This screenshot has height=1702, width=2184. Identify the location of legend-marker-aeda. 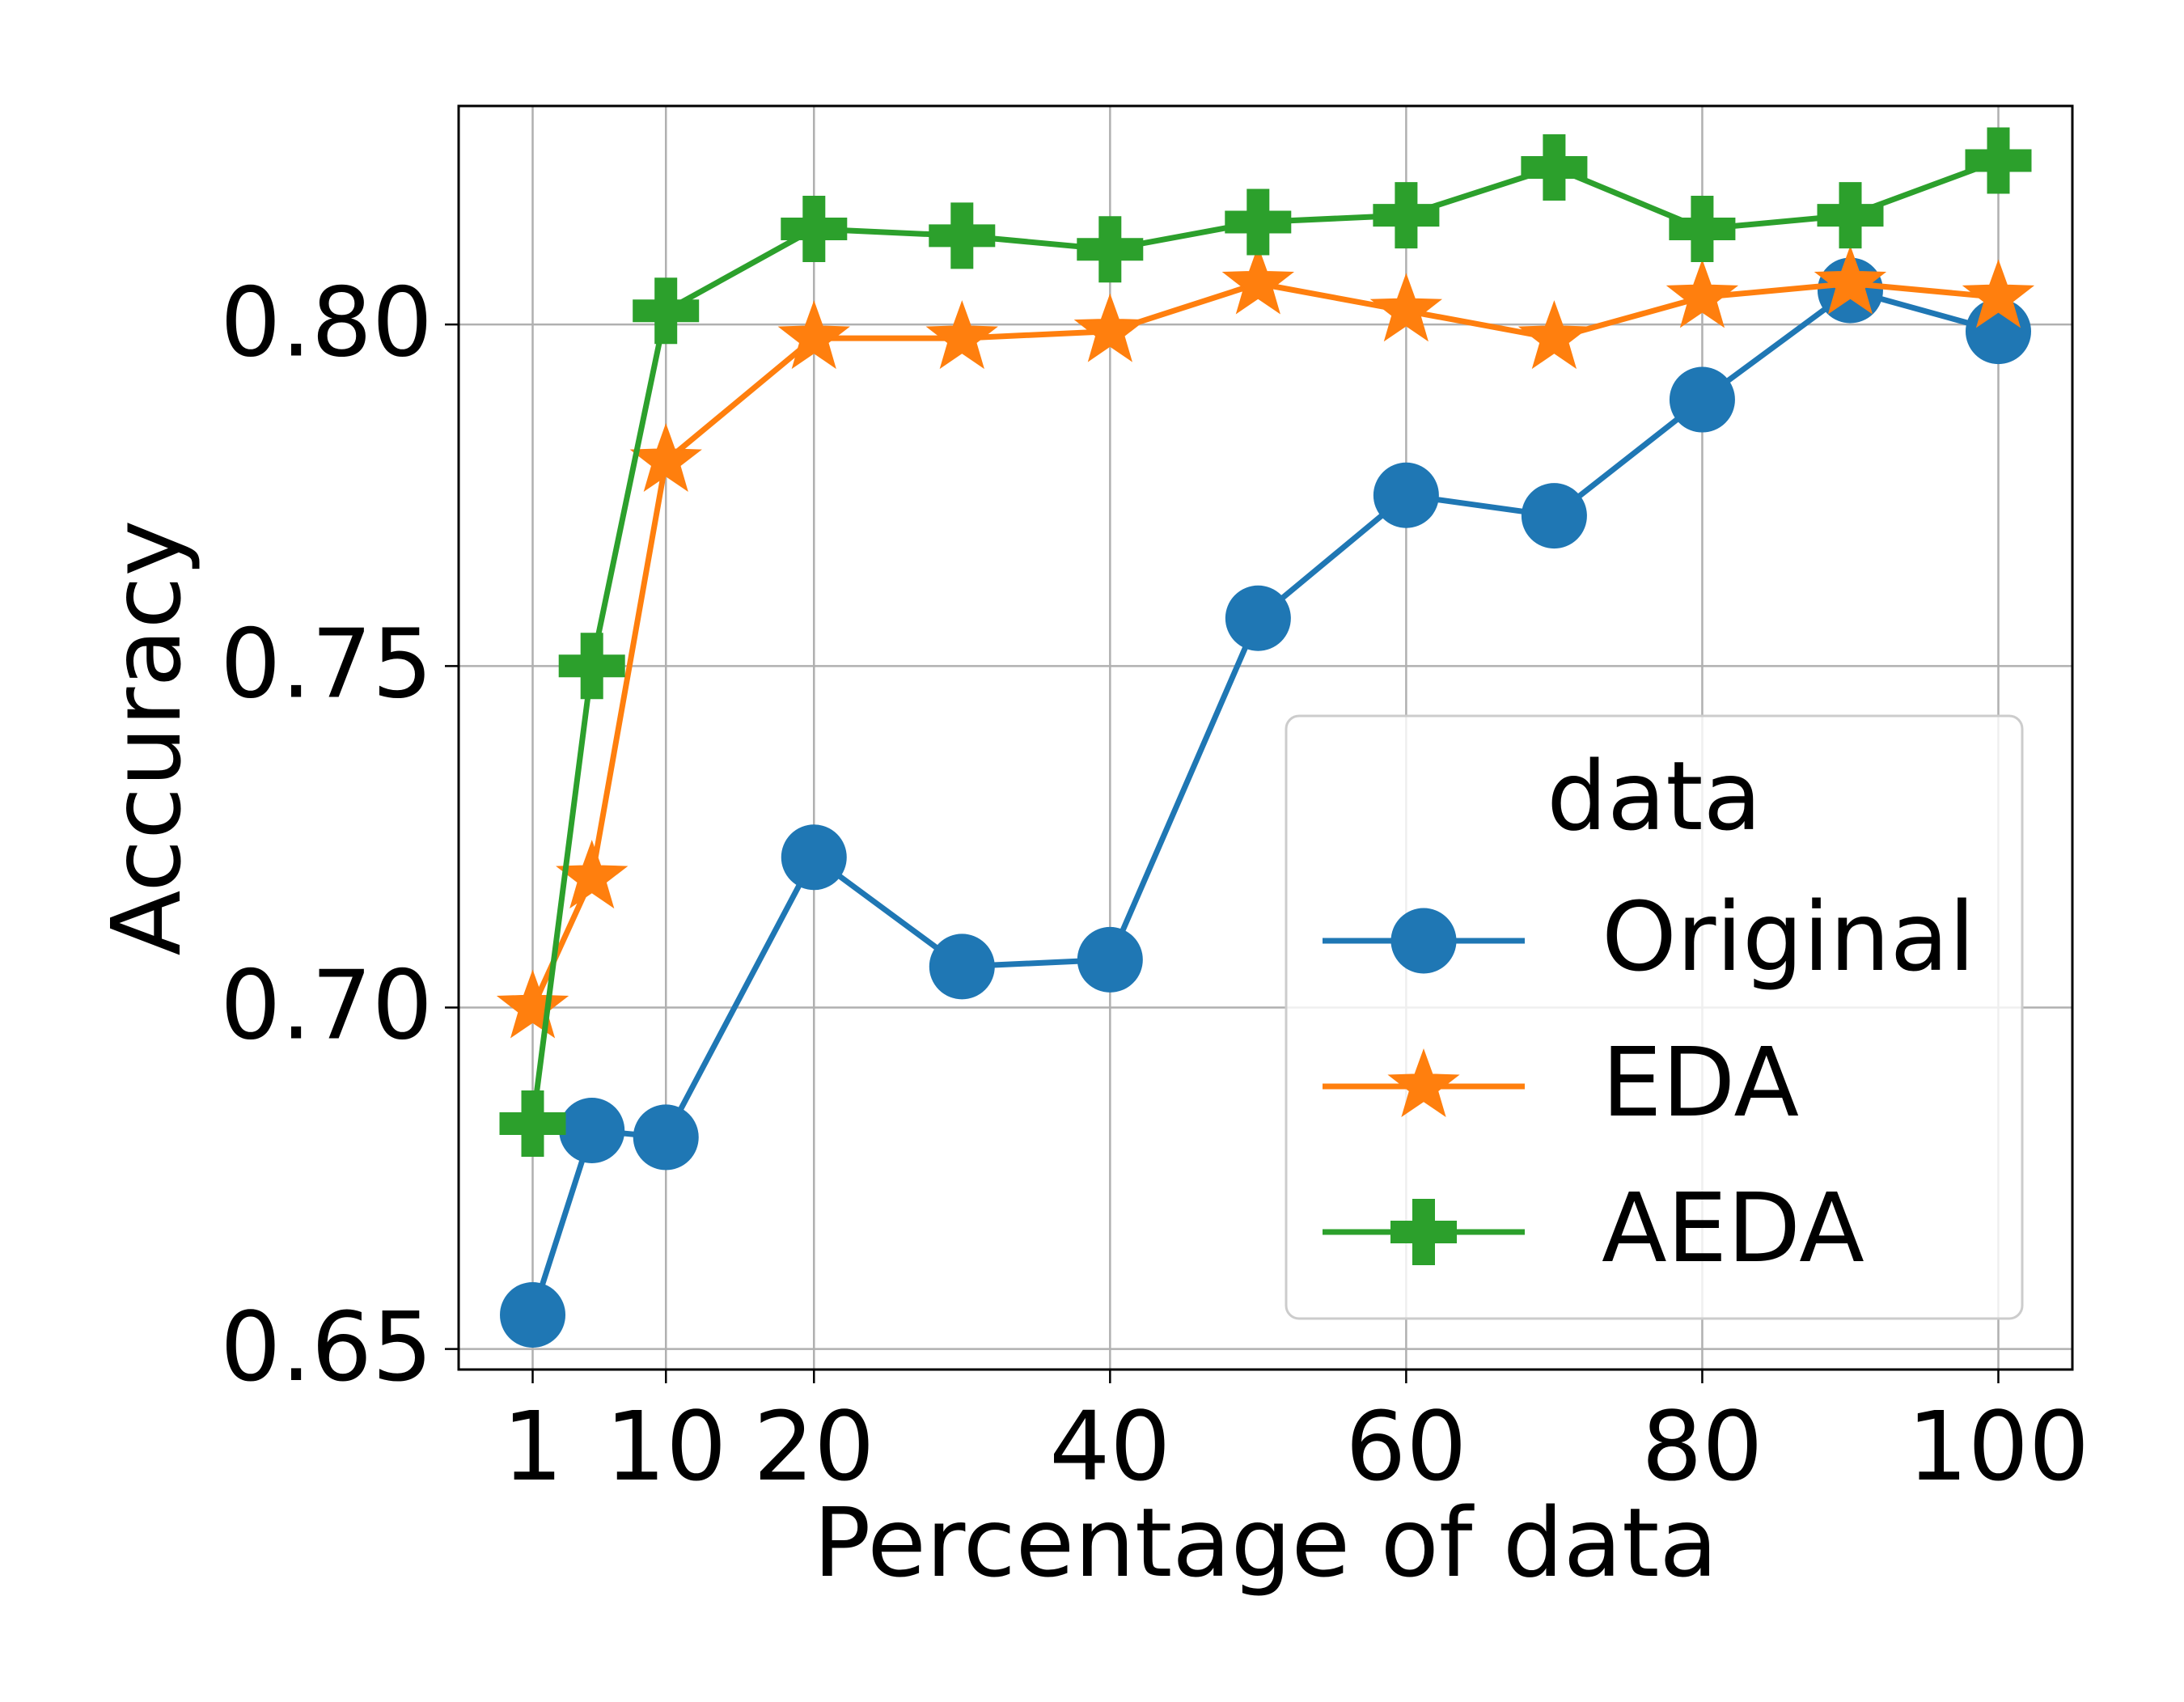
(1423, 1232).